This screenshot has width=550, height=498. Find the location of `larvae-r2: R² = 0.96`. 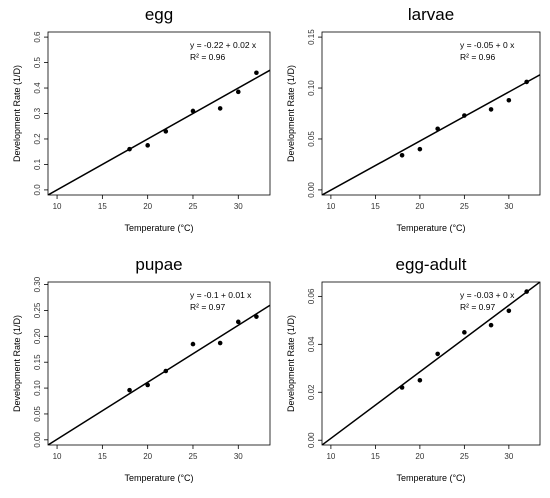

larvae-r2: R² = 0.96 is located at coordinates (477, 57).